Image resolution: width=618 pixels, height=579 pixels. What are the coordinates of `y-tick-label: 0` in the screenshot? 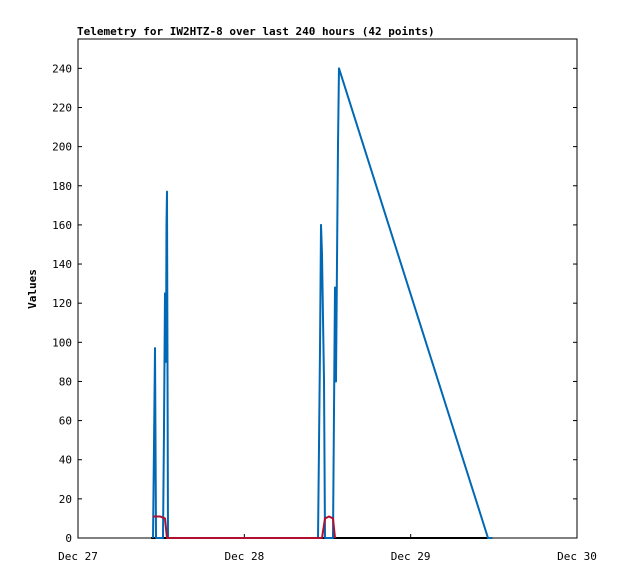 It's located at (68, 538).